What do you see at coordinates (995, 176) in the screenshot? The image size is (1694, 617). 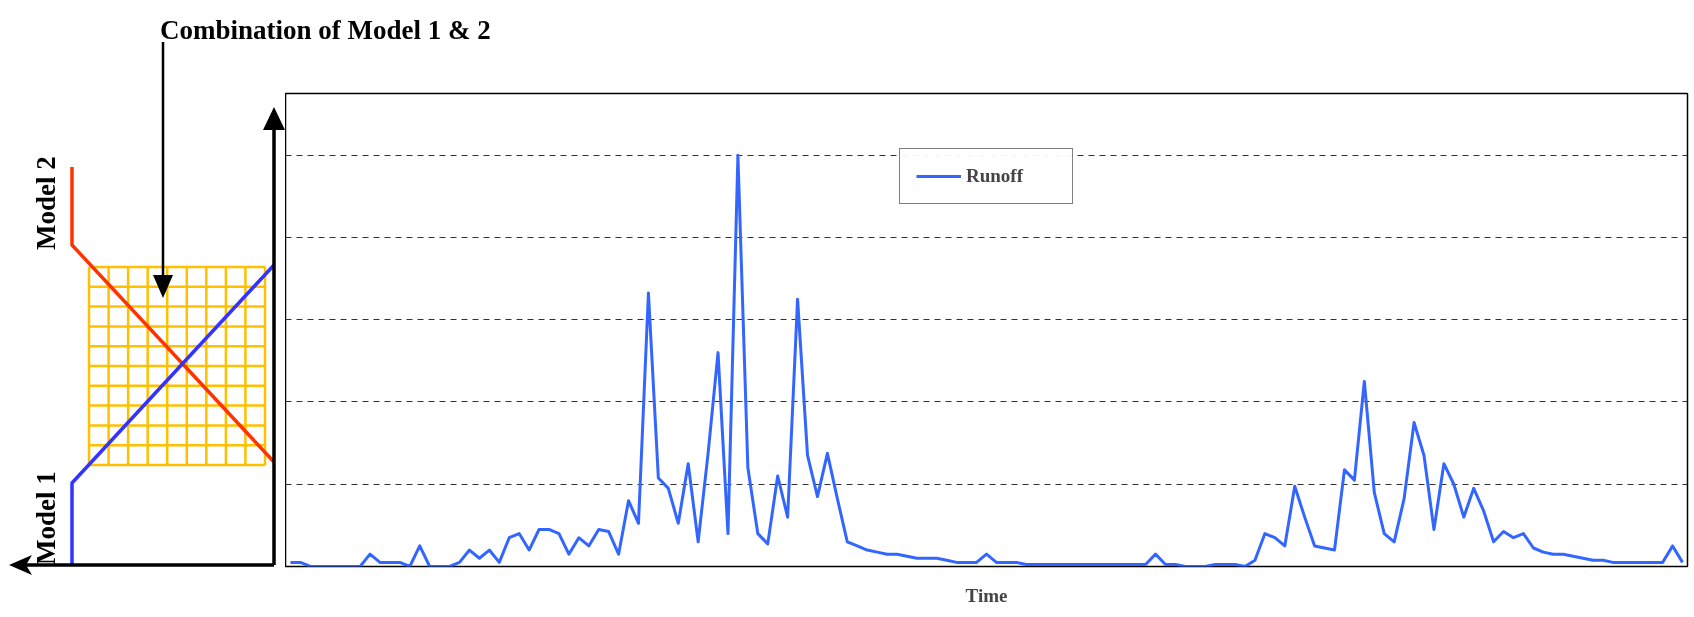 I see `legend-label: Runoff` at bounding box center [995, 176].